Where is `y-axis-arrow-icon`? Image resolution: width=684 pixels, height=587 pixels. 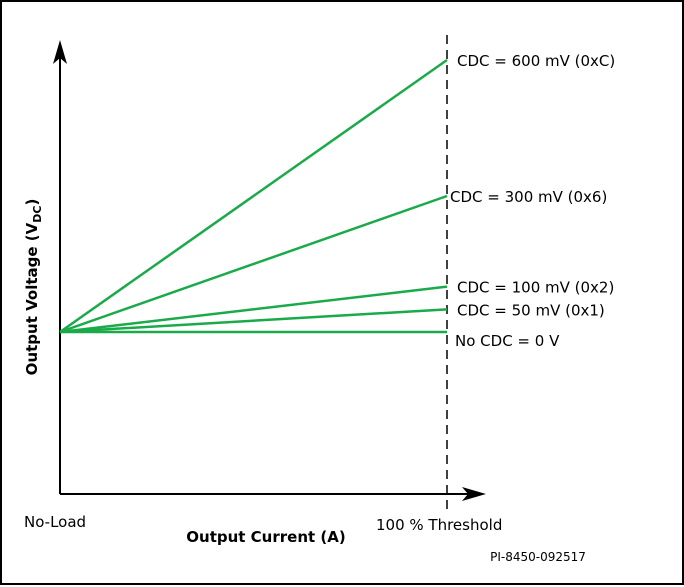
y-axis-arrow-icon is located at coordinates (60, 52).